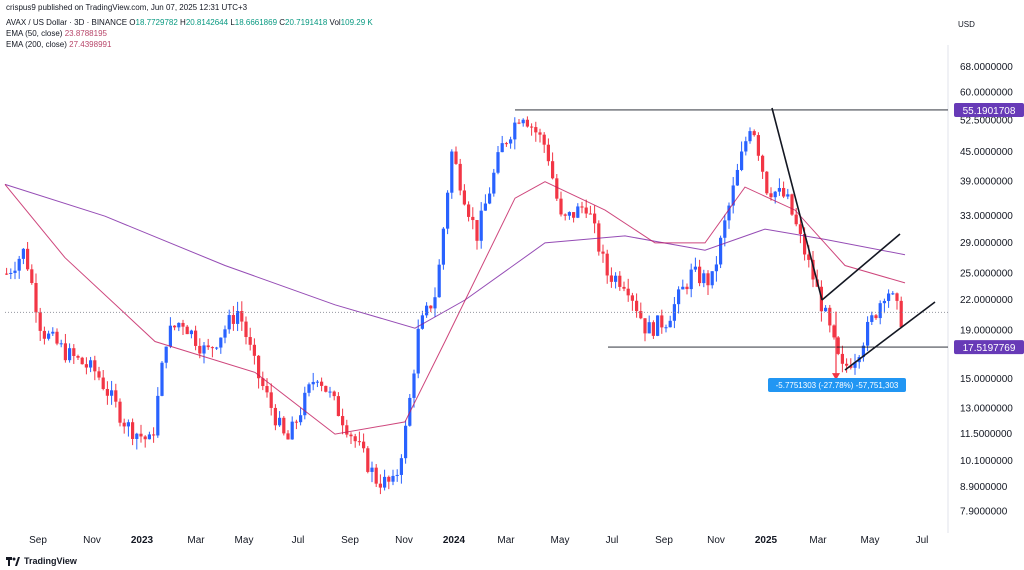 The width and height of the screenshot is (1024, 570). Describe the element at coordinates (404, 540) in the screenshot. I see `x-tick-label: Nov` at that location.